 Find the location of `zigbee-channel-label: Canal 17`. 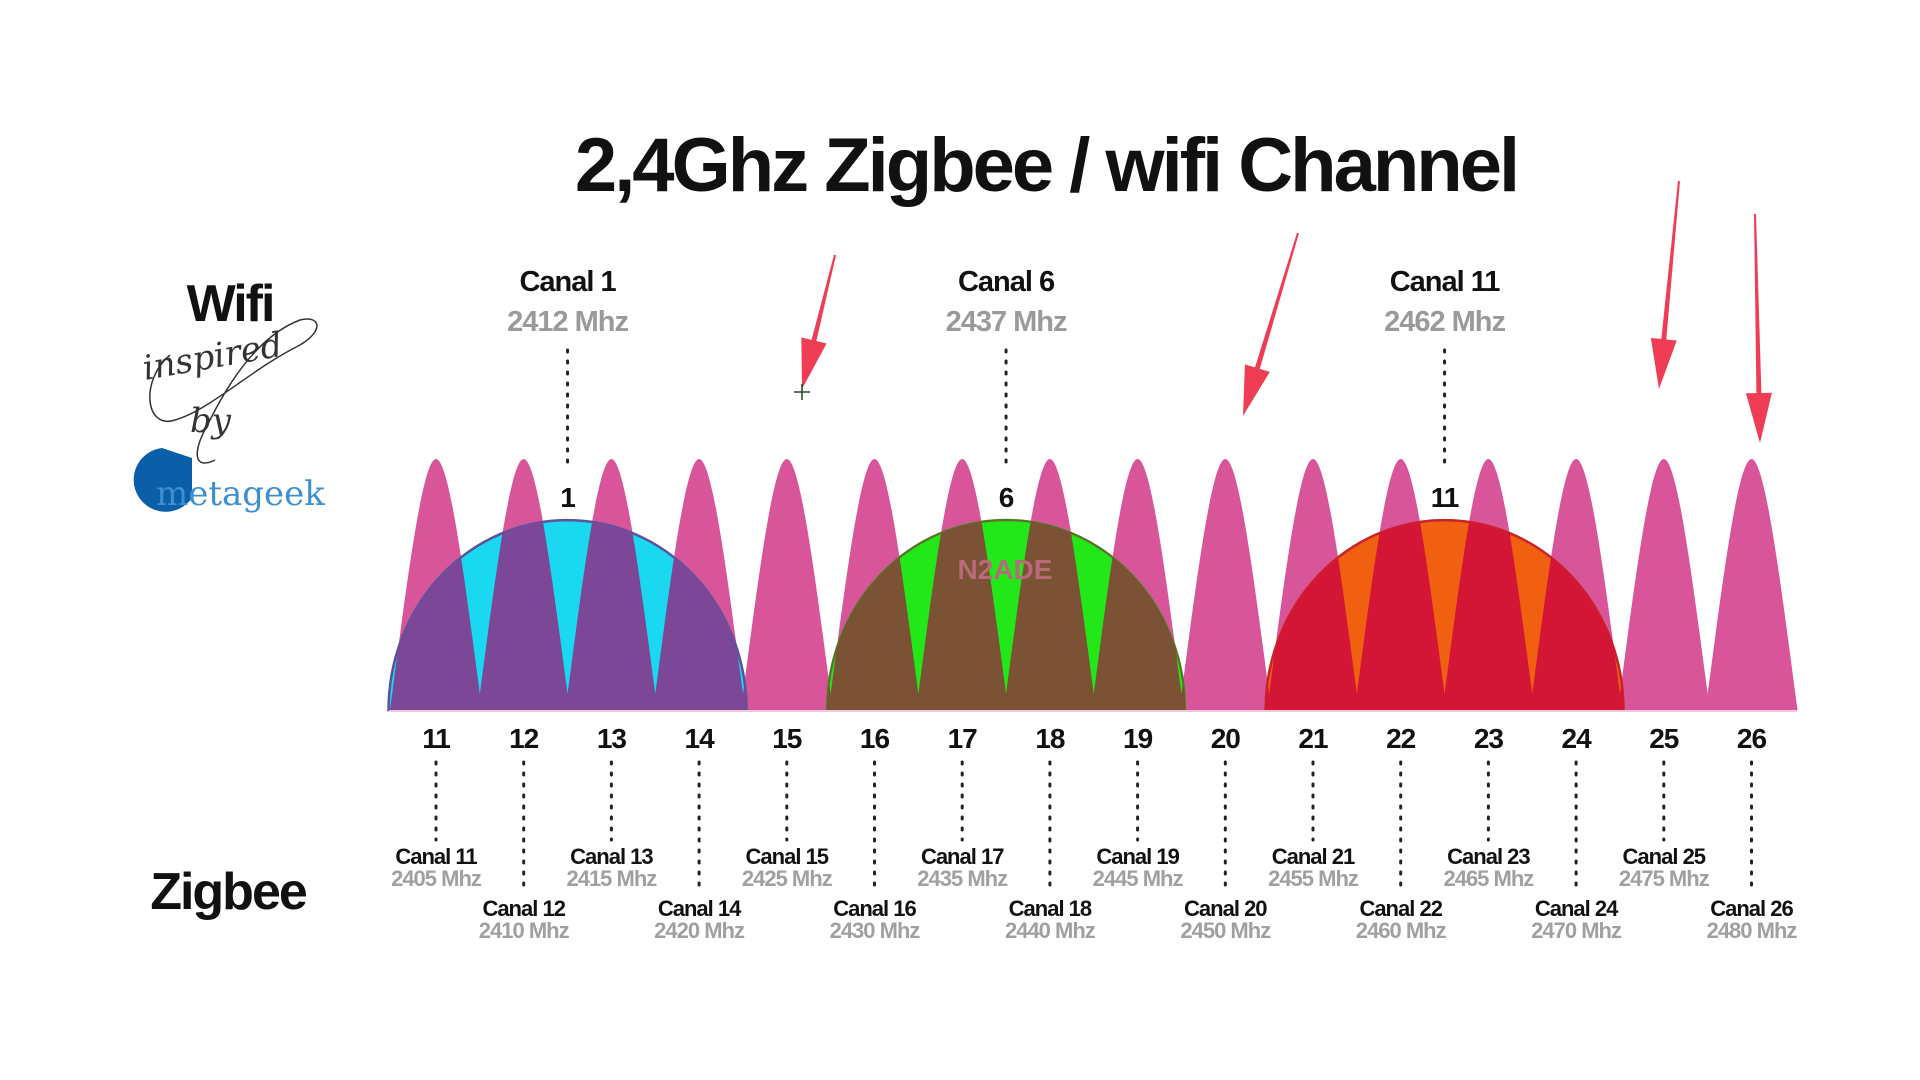

zigbee-channel-label: Canal 17 is located at coordinates (962, 856).